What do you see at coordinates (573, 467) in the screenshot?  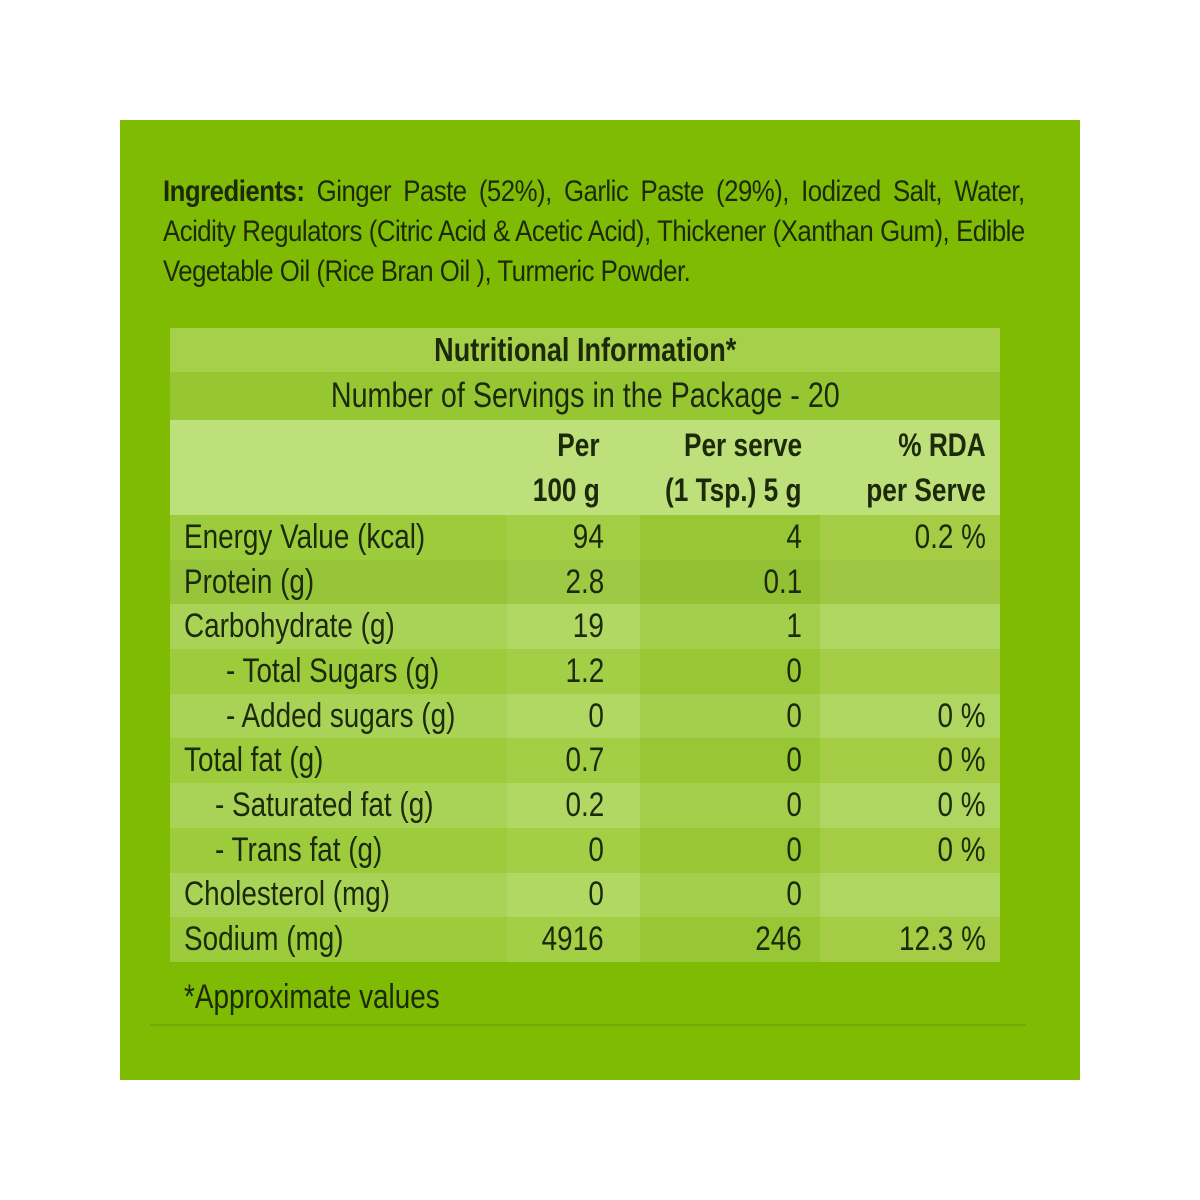 I see `header-per-100g: Per 100 g` at bounding box center [573, 467].